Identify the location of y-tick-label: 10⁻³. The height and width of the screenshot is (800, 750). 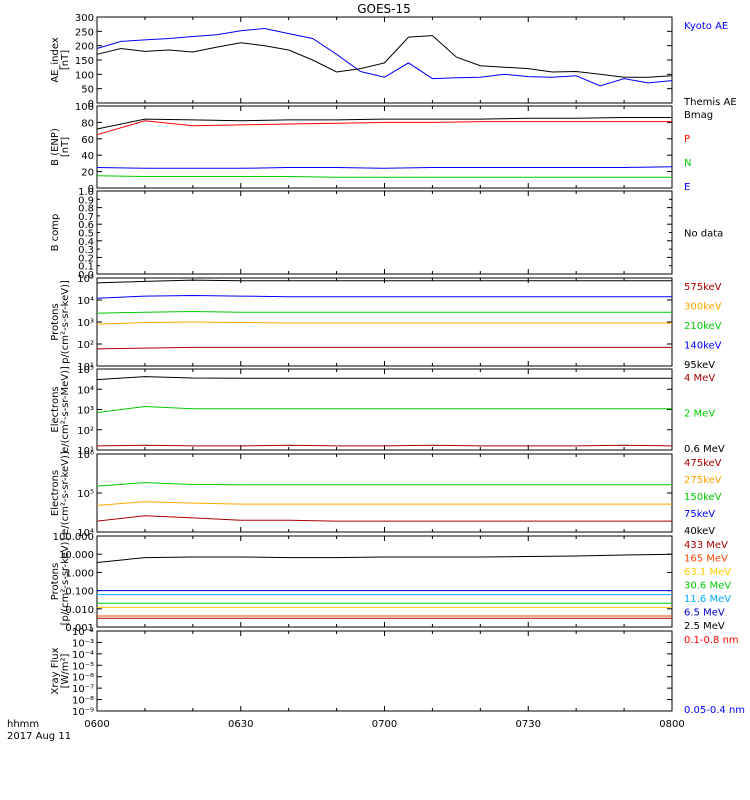
(83, 643).